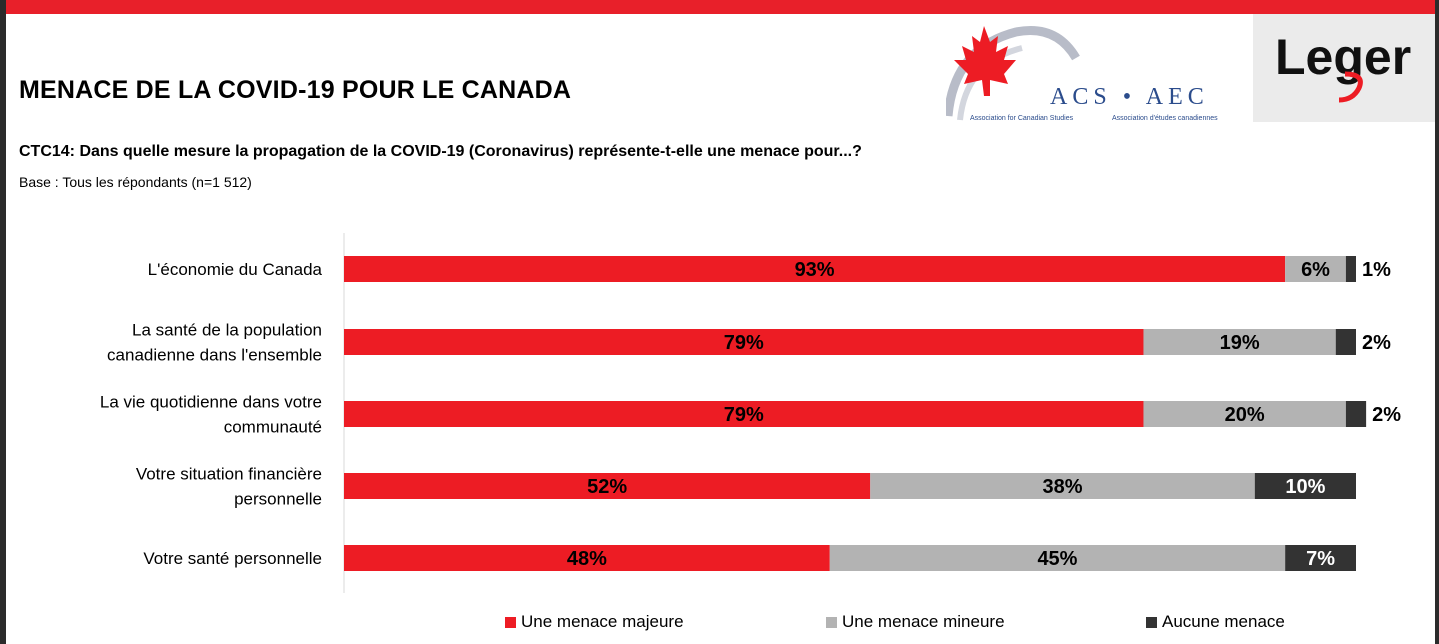 The width and height of the screenshot is (1439, 644). Describe the element at coordinates (235, 269) in the screenshot. I see `category-label: L'économie du Canada` at that location.